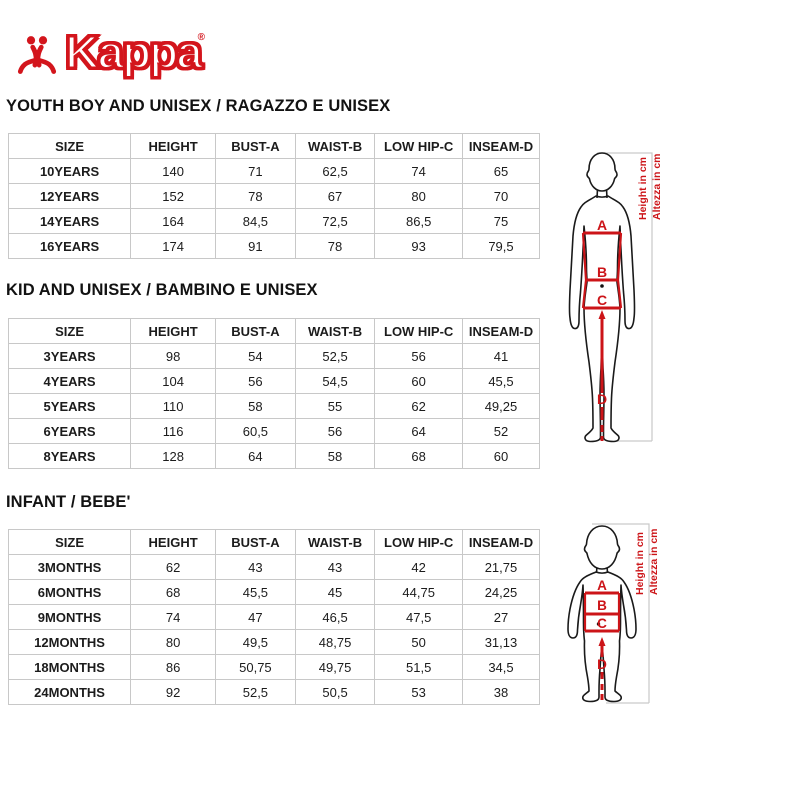 The image size is (800, 800). I want to click on table-row: 24MONTHS 92 52,5 50,5 53 38, so click(274, 692).